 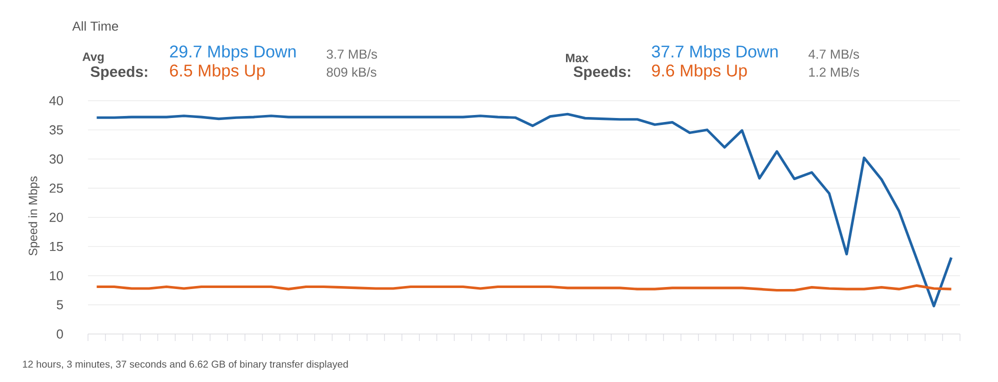 What do you see at coordinates (699, 72) in the screenshot?
I see `text: 9.6 Mbps Up` at bounding box center [699, 72].